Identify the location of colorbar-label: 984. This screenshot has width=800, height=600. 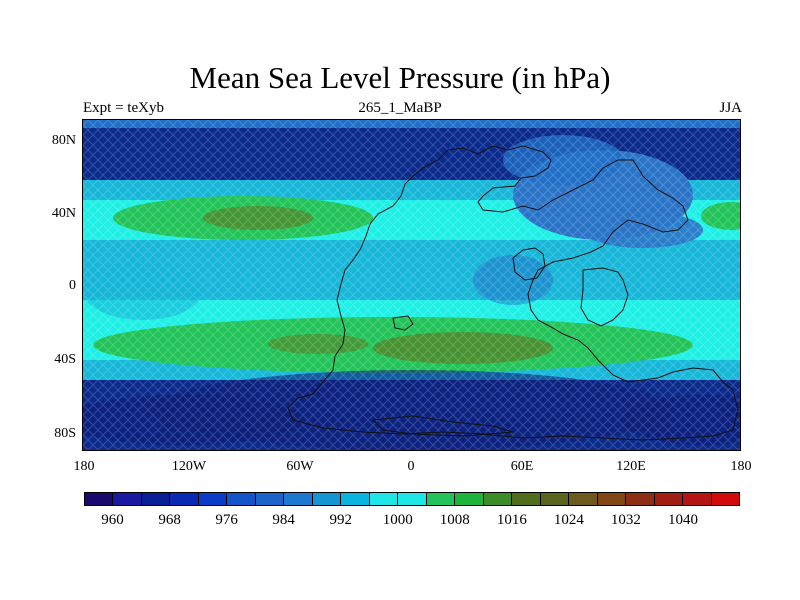
(283, 520).